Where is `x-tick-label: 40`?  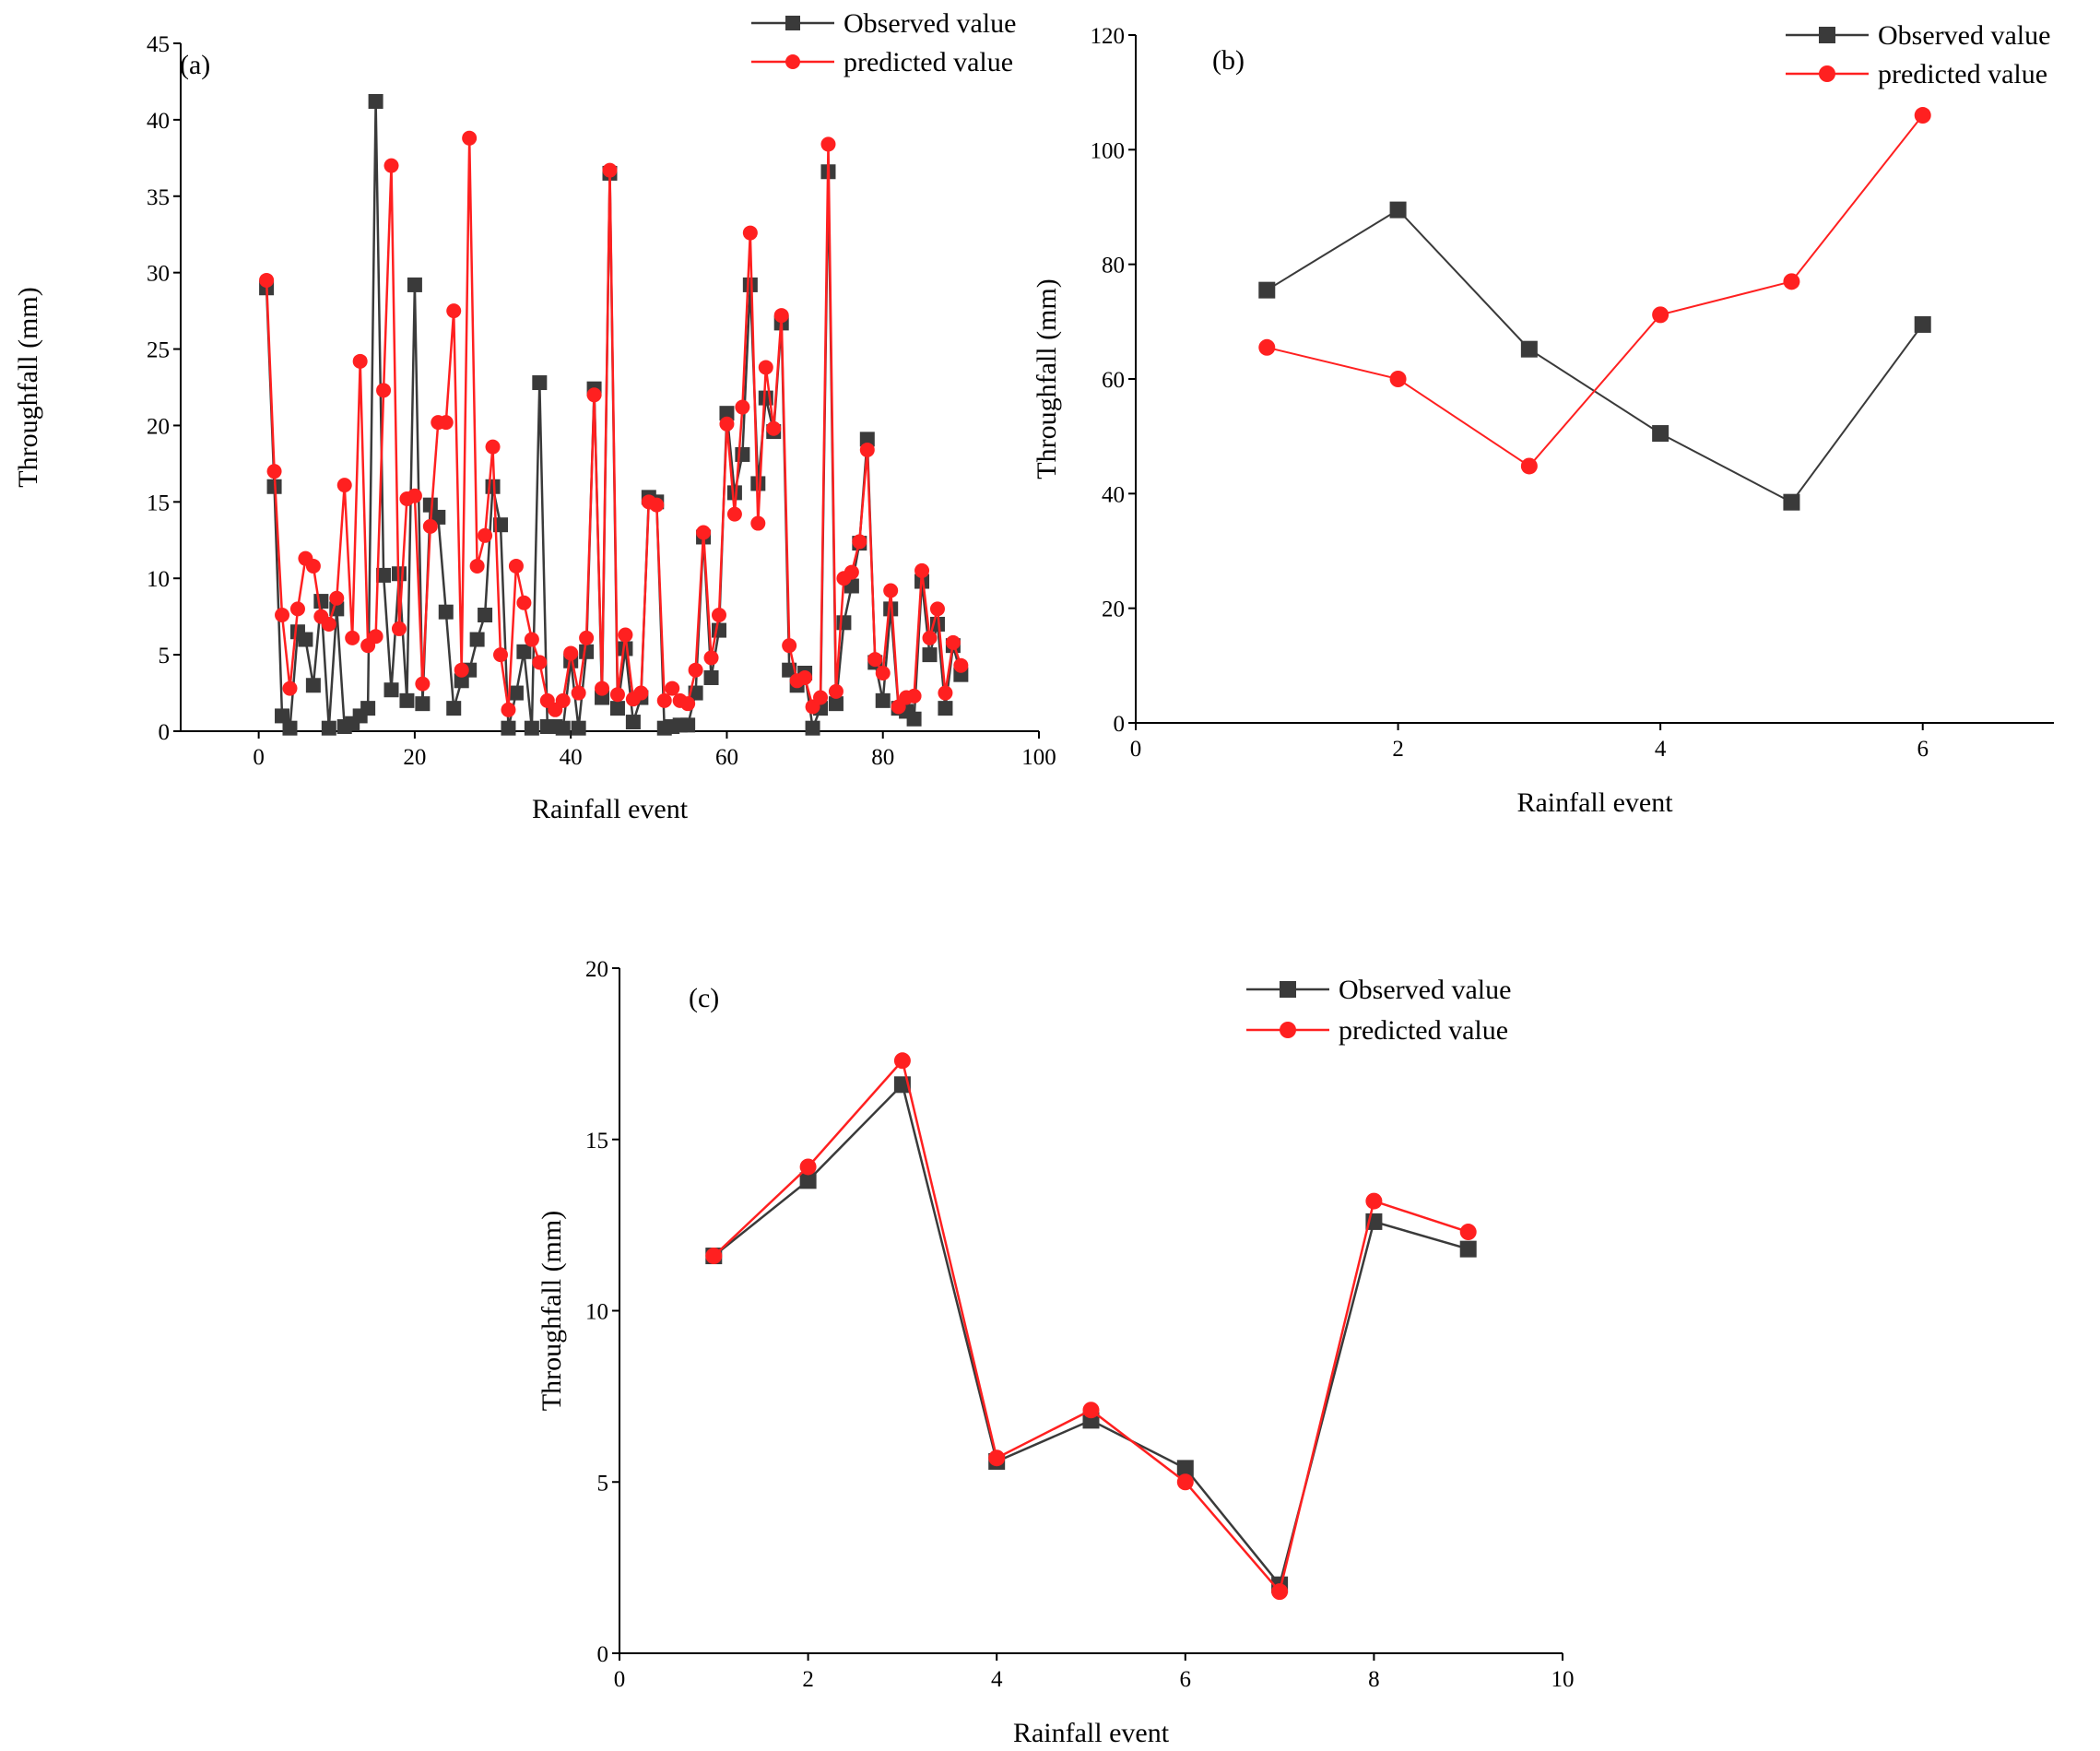 x-tick-label: 40 is located at coordinates (571, 757).